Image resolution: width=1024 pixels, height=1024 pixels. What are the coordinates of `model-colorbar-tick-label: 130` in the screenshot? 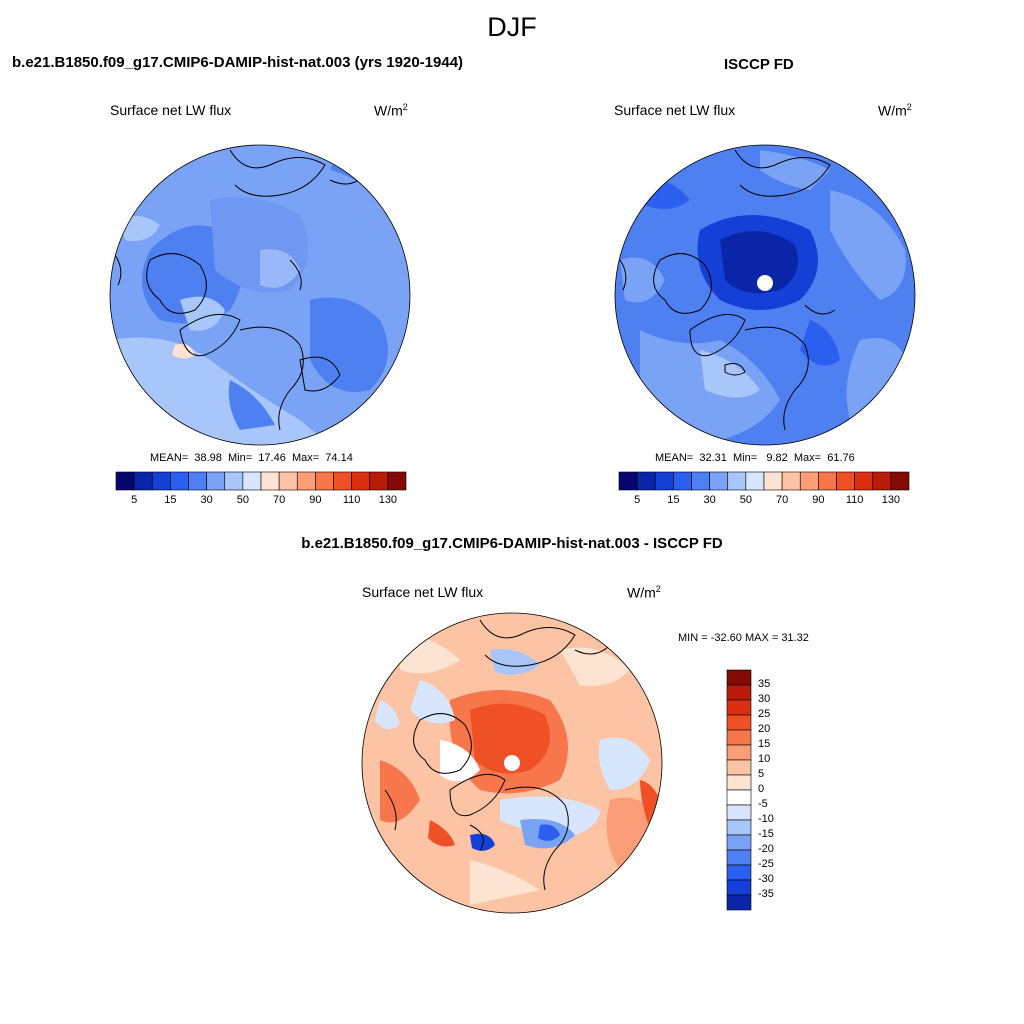 It's located at (388, 500).